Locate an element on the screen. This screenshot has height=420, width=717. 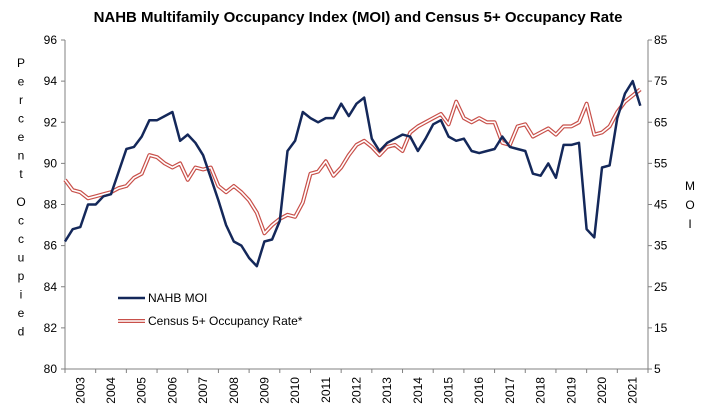
x-tick-label: 2019 is located at coordinates (571, 390).